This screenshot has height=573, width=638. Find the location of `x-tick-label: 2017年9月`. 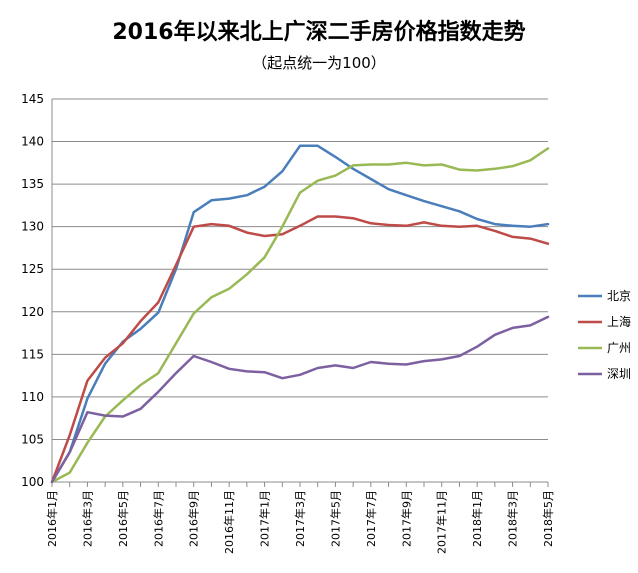

x-tick-label: 2017年9月 is located at coordinates (406, 518).